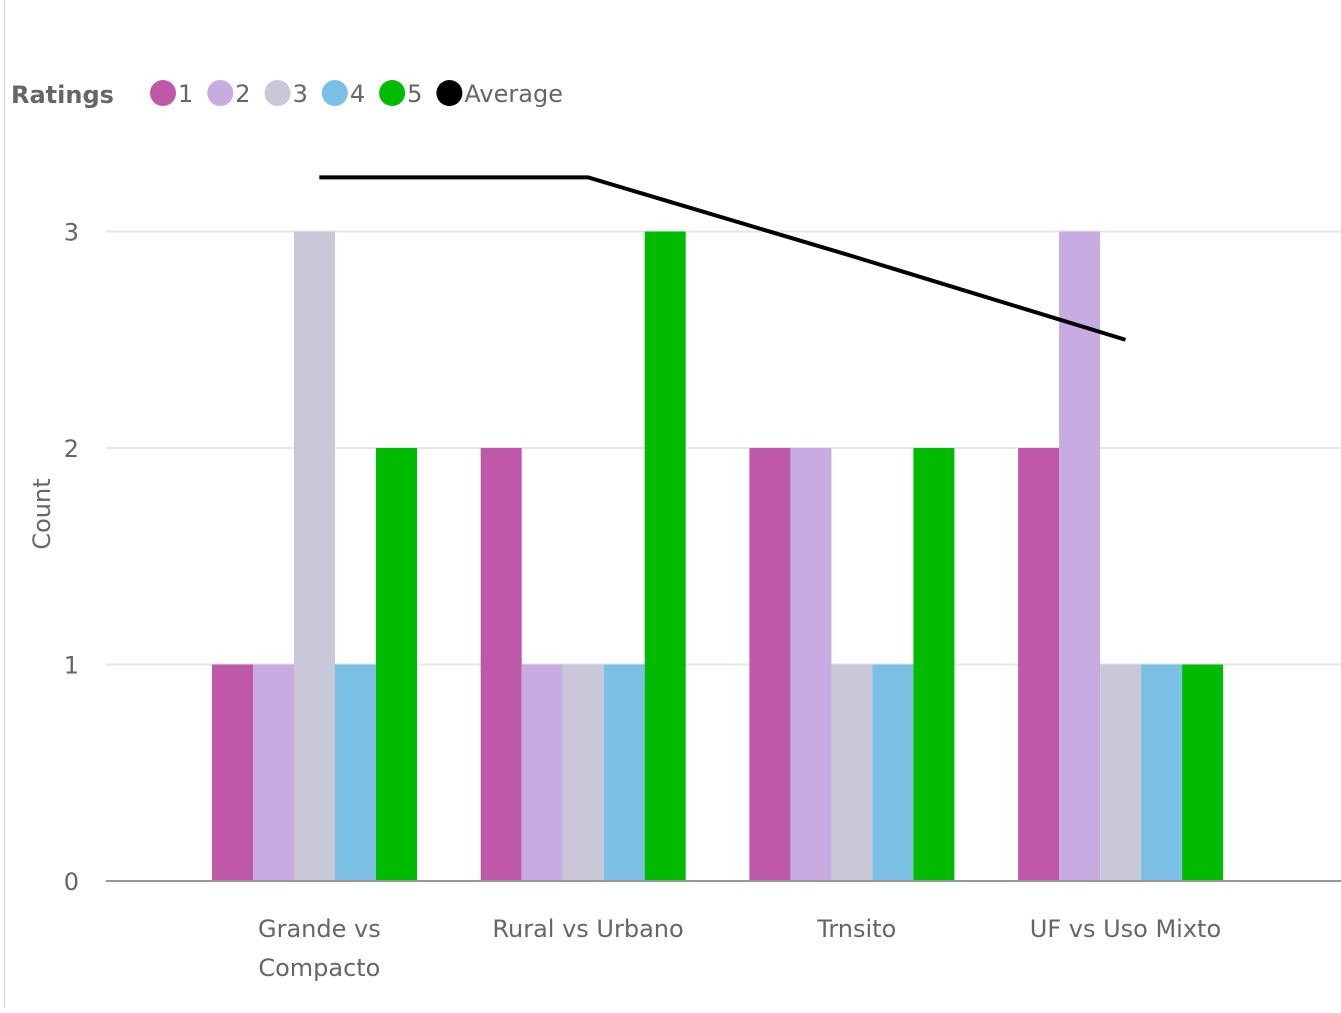  I want to click on x-tick-label: Rural vs Urbano, so click(587, 929).